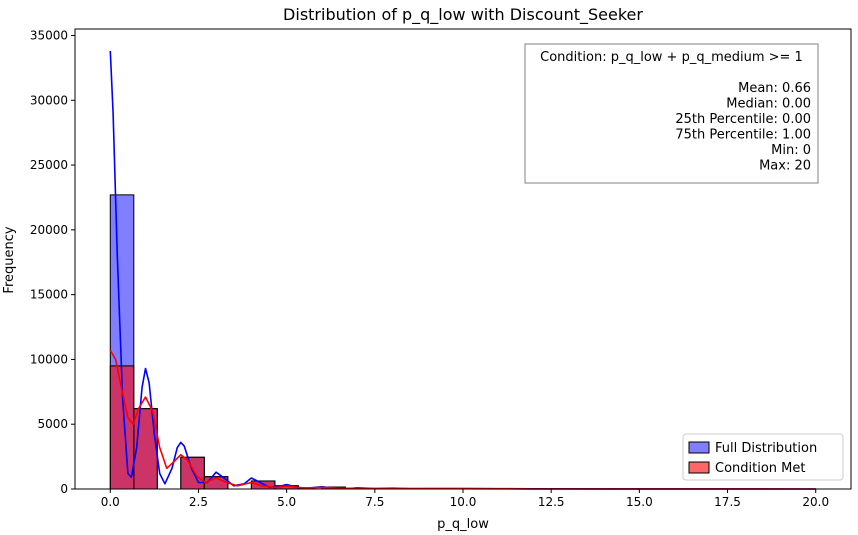 The image size is (858, 535). I want to click on annotation-box-frame, so click(671, 113).